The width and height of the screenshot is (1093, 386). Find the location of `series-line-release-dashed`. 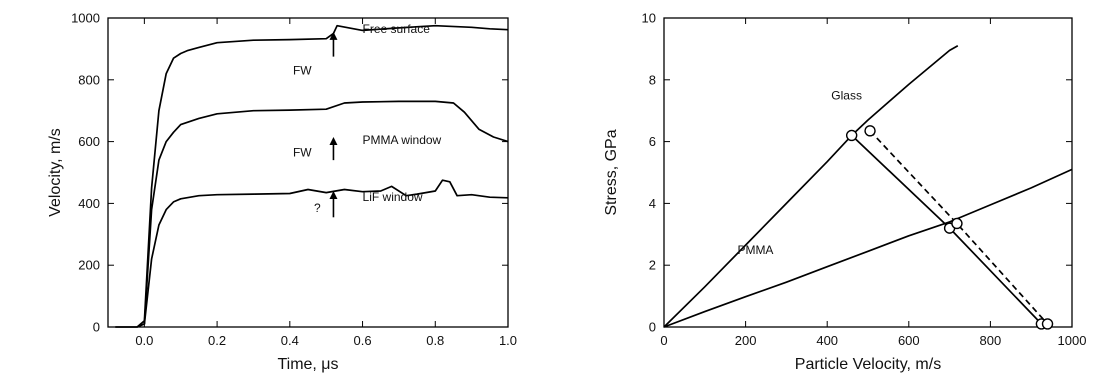

series-line-release-dashed is located at coordinates (959, 227).